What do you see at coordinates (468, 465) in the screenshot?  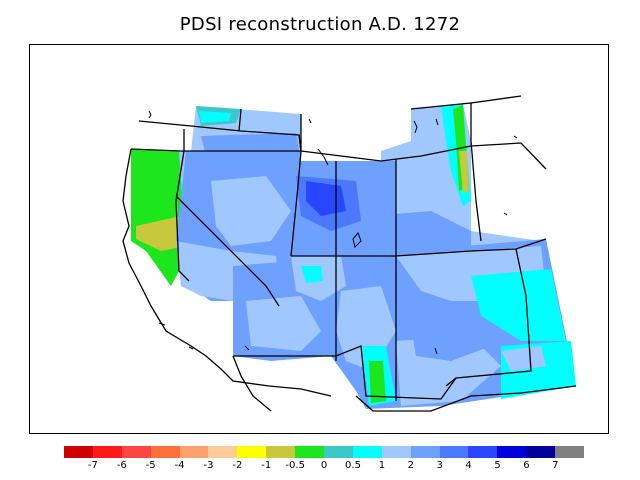 I see `colorbar-tick-label: 4` at bounding box center [468, 465].